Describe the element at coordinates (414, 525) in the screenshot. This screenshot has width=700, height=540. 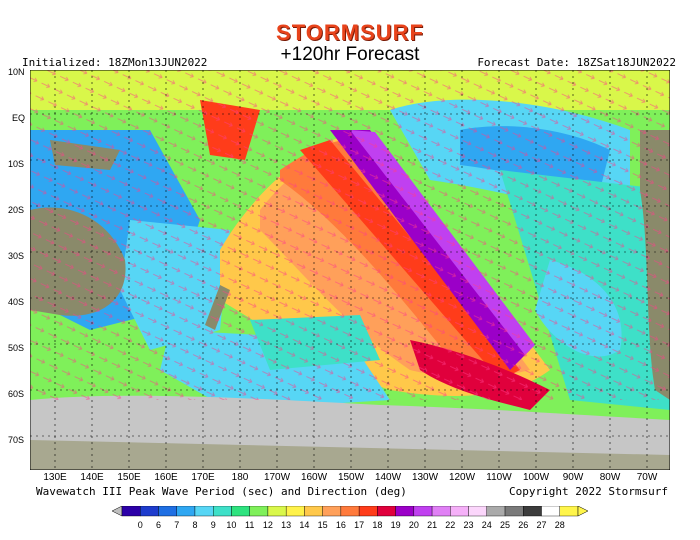
I see `colorbar-label: 20` at that location.